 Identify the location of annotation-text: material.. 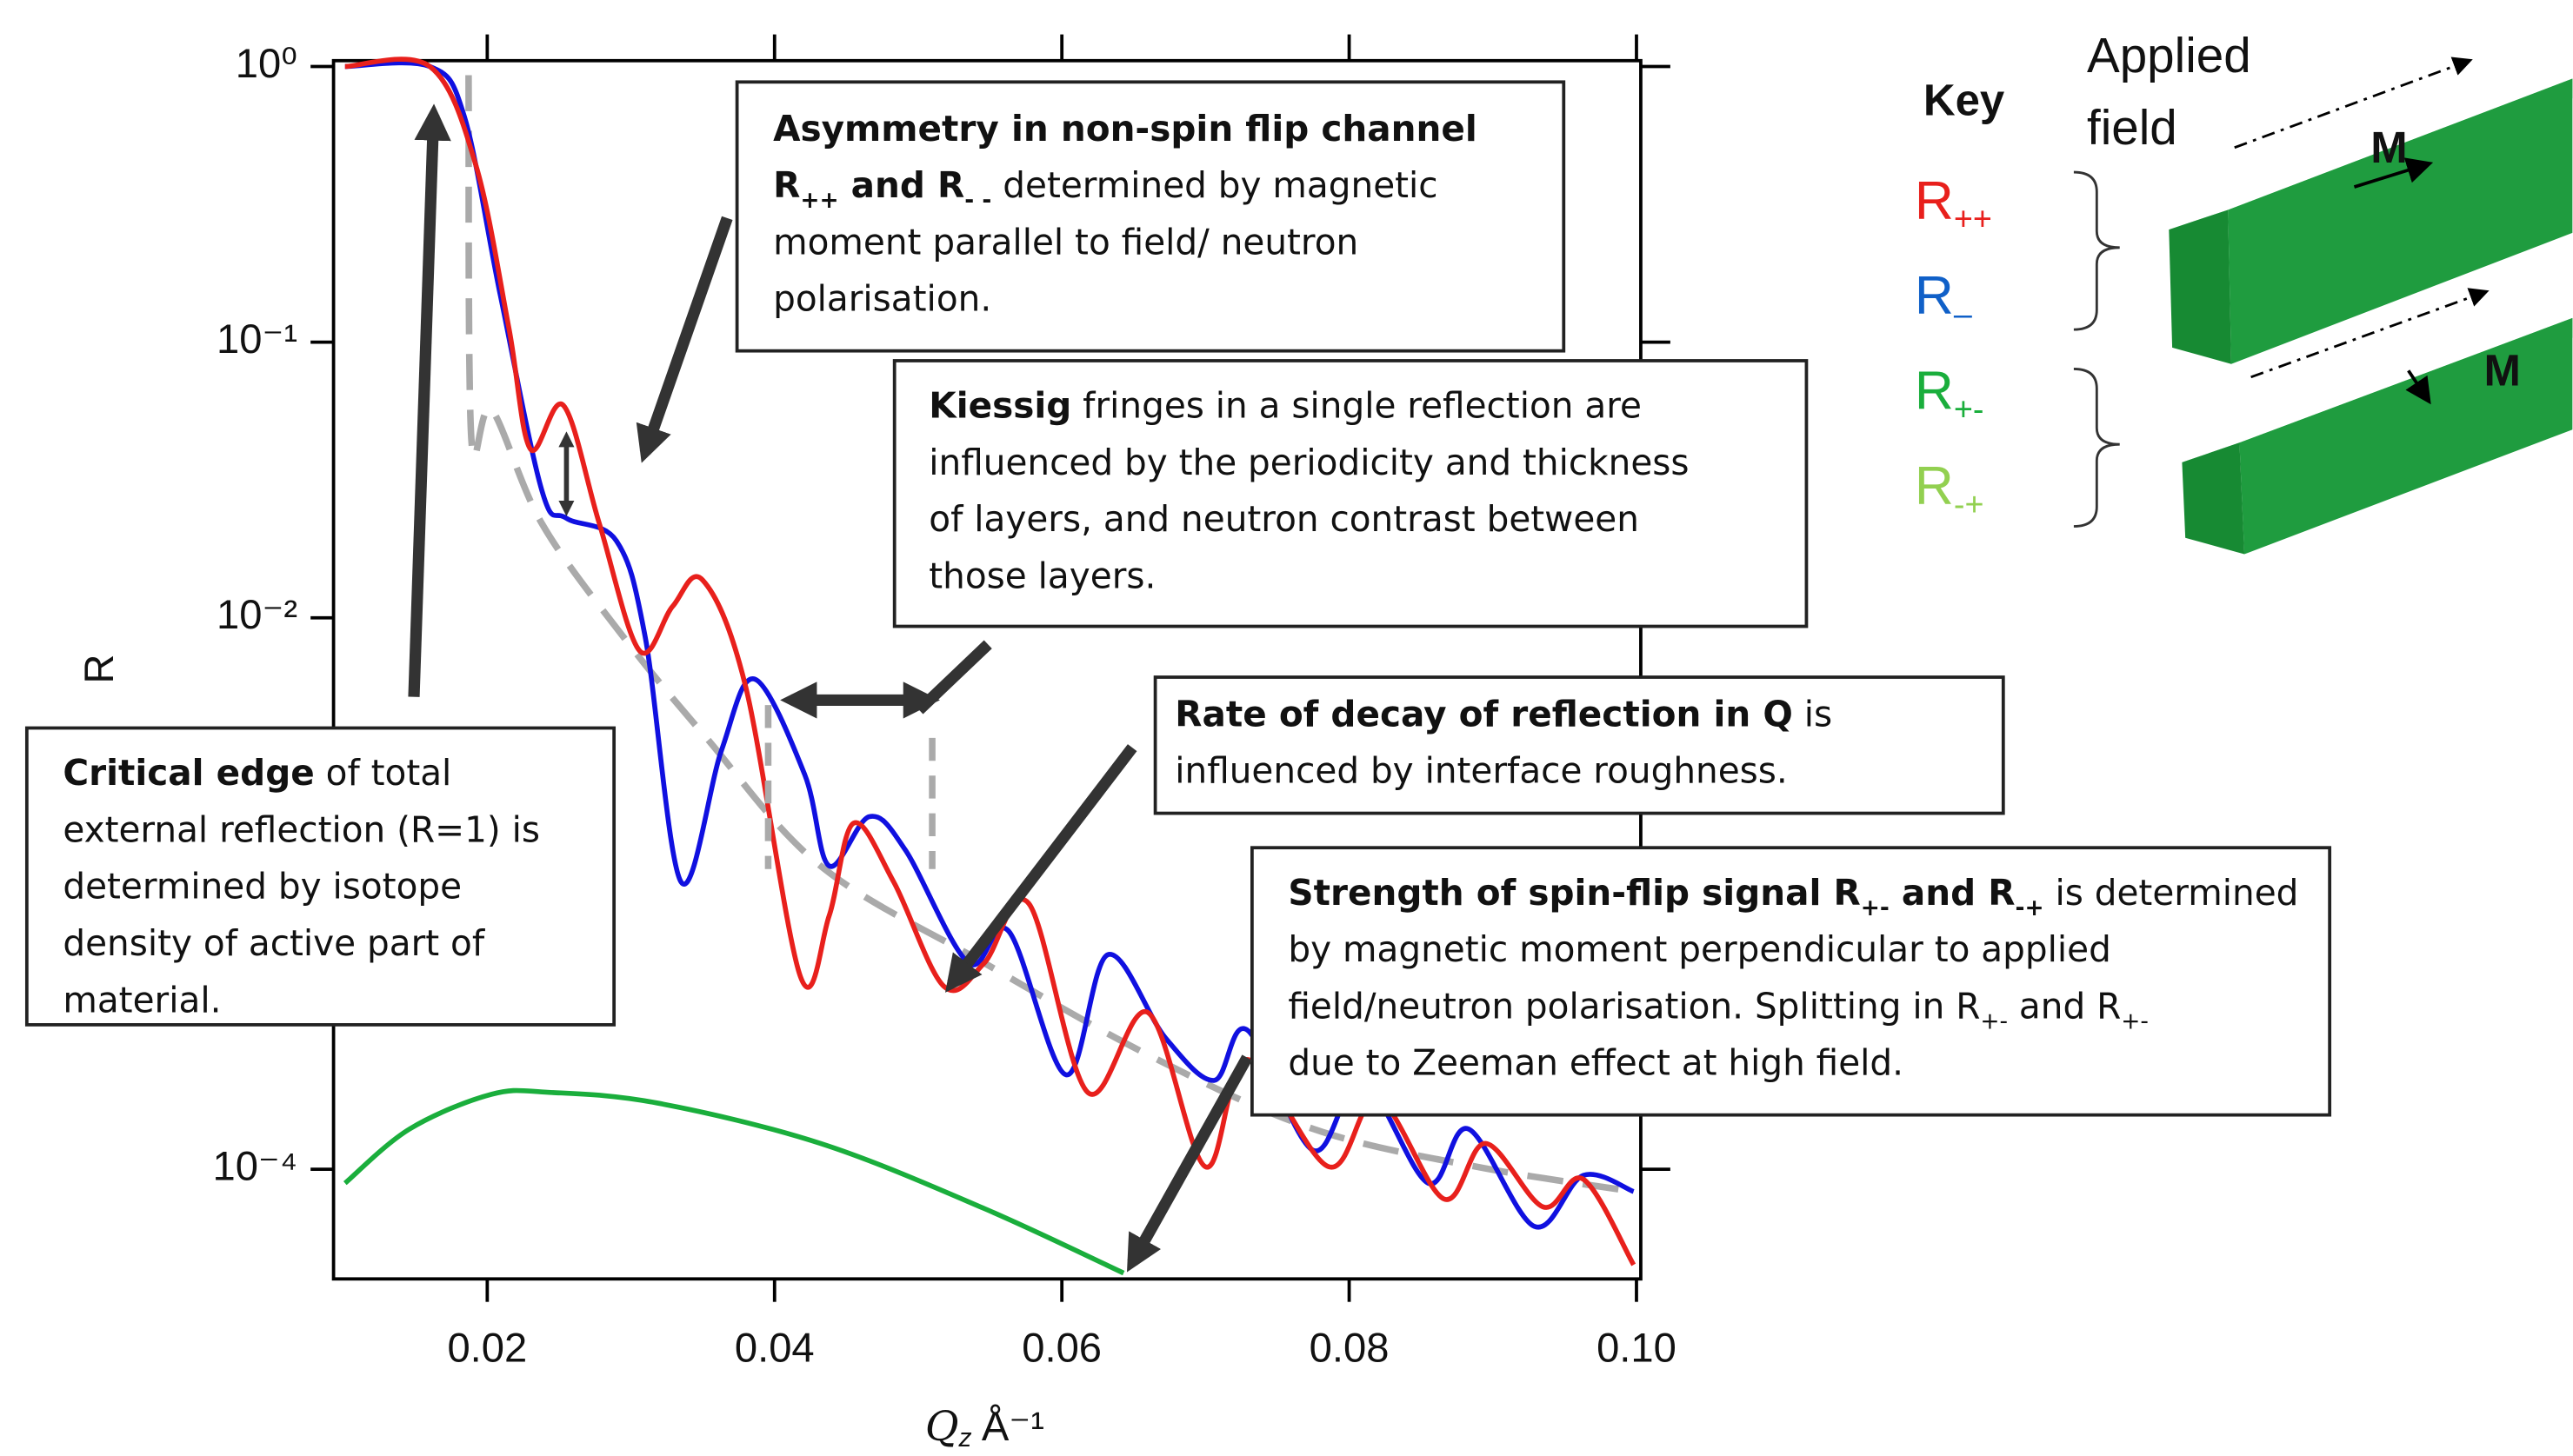
(142, 1000).